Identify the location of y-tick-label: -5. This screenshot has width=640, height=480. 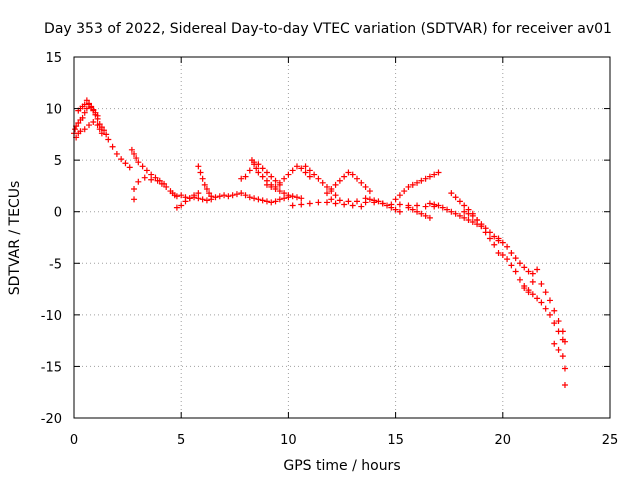
(55, 264).